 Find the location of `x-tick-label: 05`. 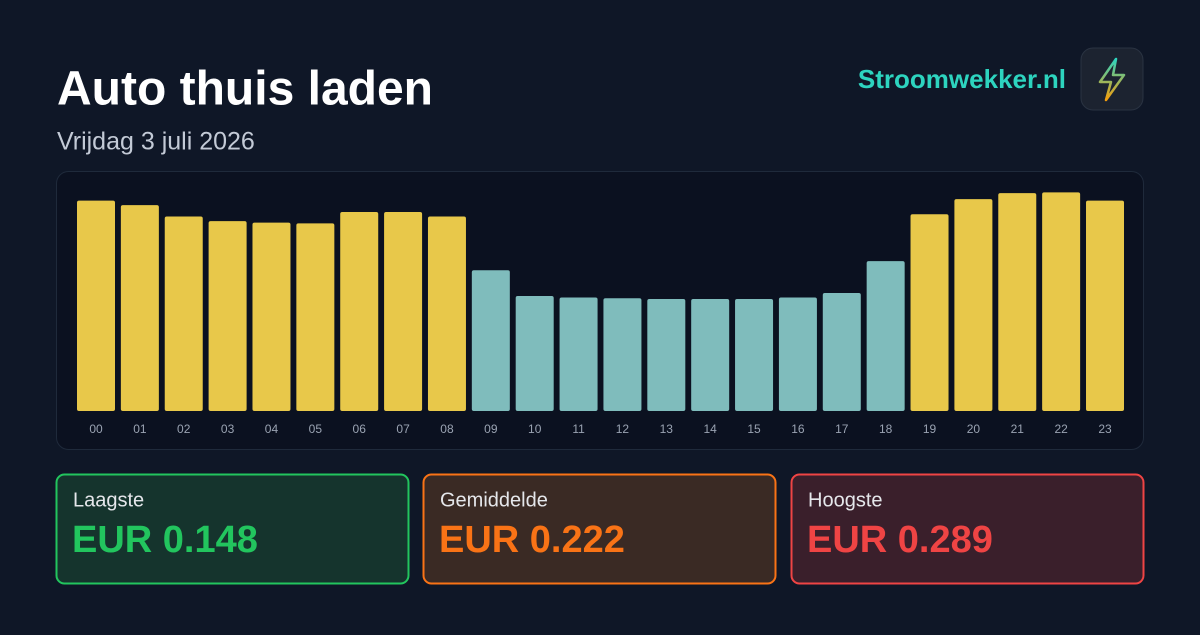

x-tick-label: 05 is located at coordinates (316, 429).